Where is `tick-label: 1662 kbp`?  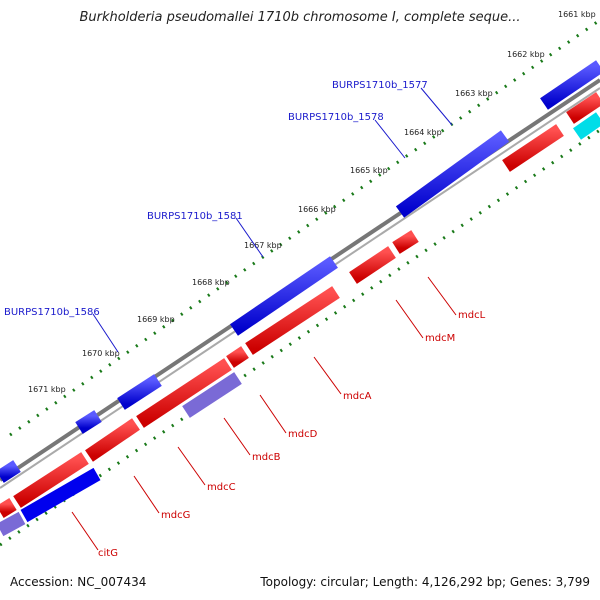
tick-label: 1662 kbp is located at coordinates (526, 54).